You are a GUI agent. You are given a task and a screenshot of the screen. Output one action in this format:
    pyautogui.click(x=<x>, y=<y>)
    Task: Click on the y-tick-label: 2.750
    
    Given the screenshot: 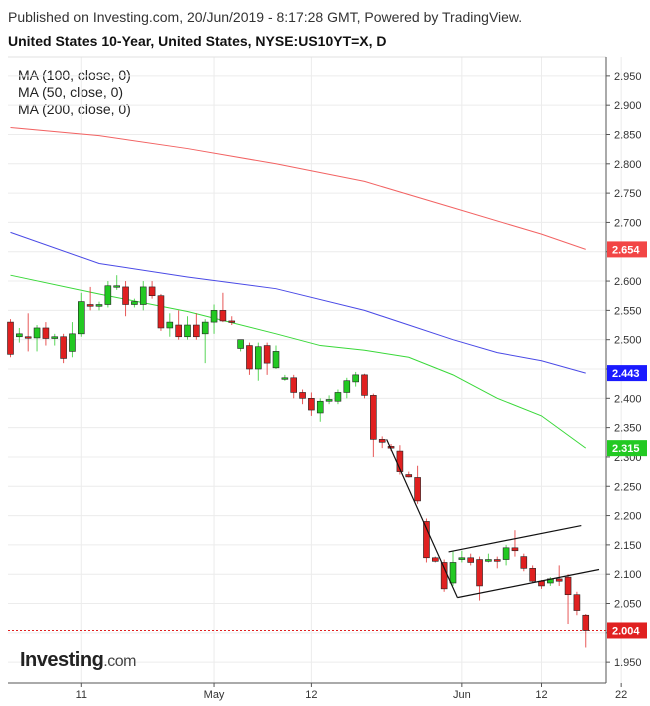 What is the action you would take?
    pyautogui.click(x=628, y=194)
    